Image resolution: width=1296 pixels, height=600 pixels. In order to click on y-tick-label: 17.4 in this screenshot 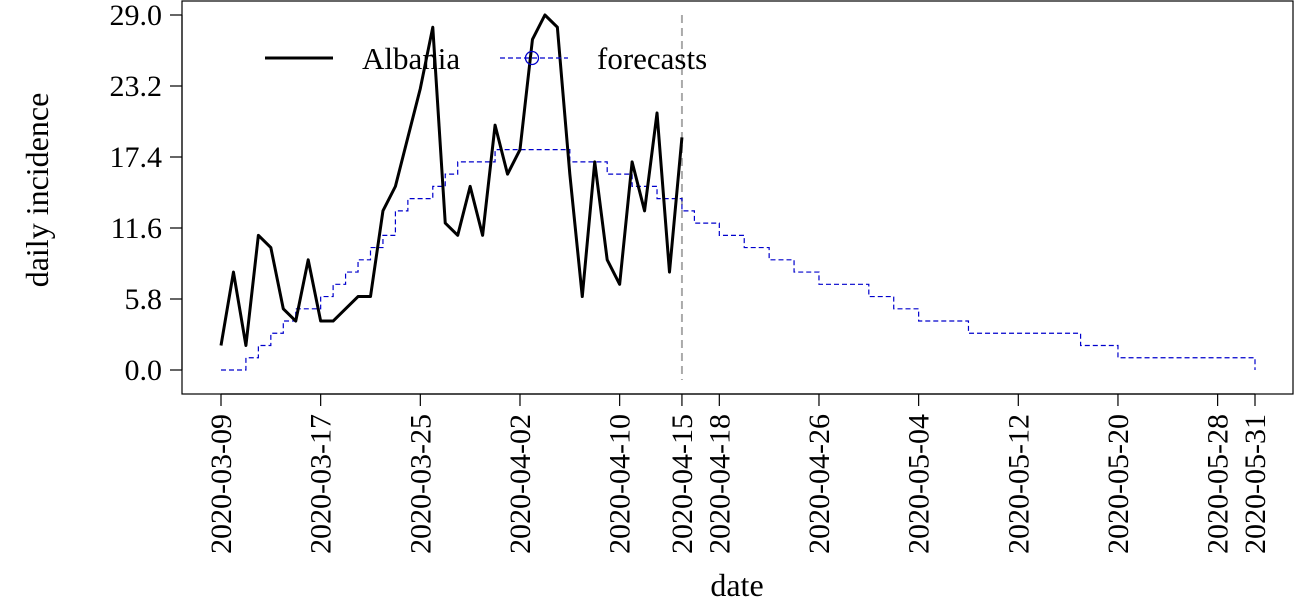, I will do `click(136, 157)`.